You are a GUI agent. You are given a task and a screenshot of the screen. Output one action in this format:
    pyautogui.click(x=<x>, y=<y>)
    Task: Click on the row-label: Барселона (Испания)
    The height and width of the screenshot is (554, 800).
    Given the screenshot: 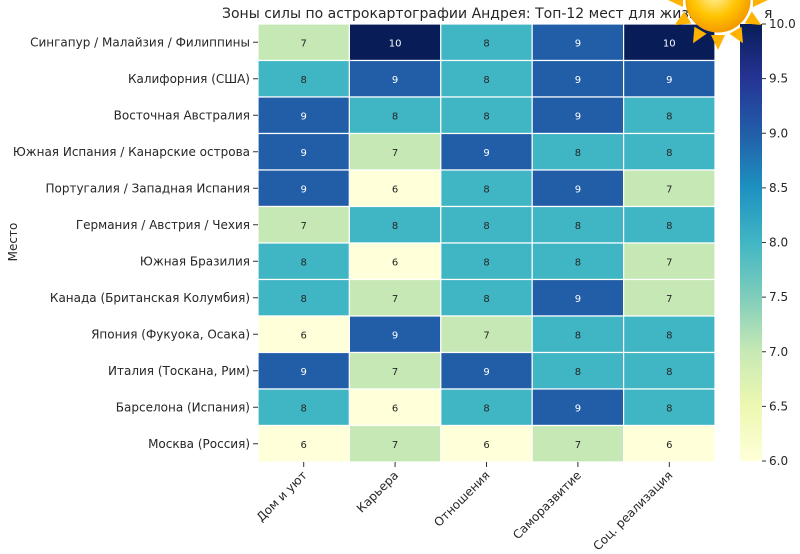 What is the action you would take?
    pyautogui.click(x=183, y=407)
    